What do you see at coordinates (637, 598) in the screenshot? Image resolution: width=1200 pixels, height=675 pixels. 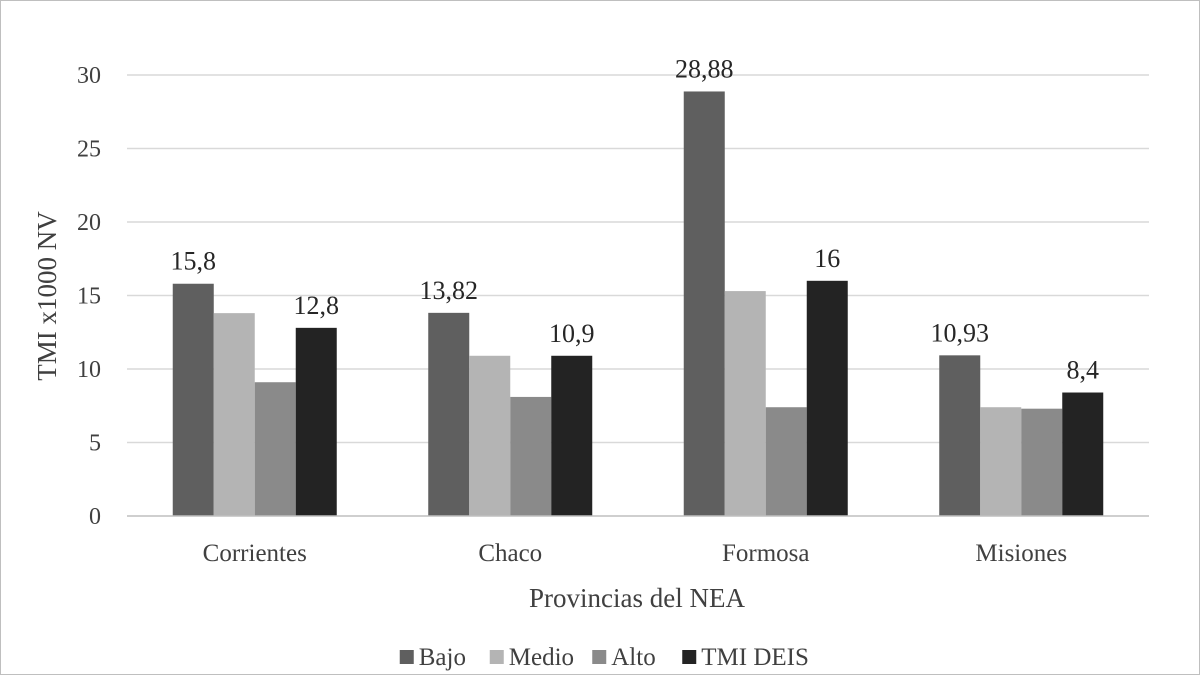 I see `x-axis-title: Provincias del NEA` at bounding box center [637, 598].